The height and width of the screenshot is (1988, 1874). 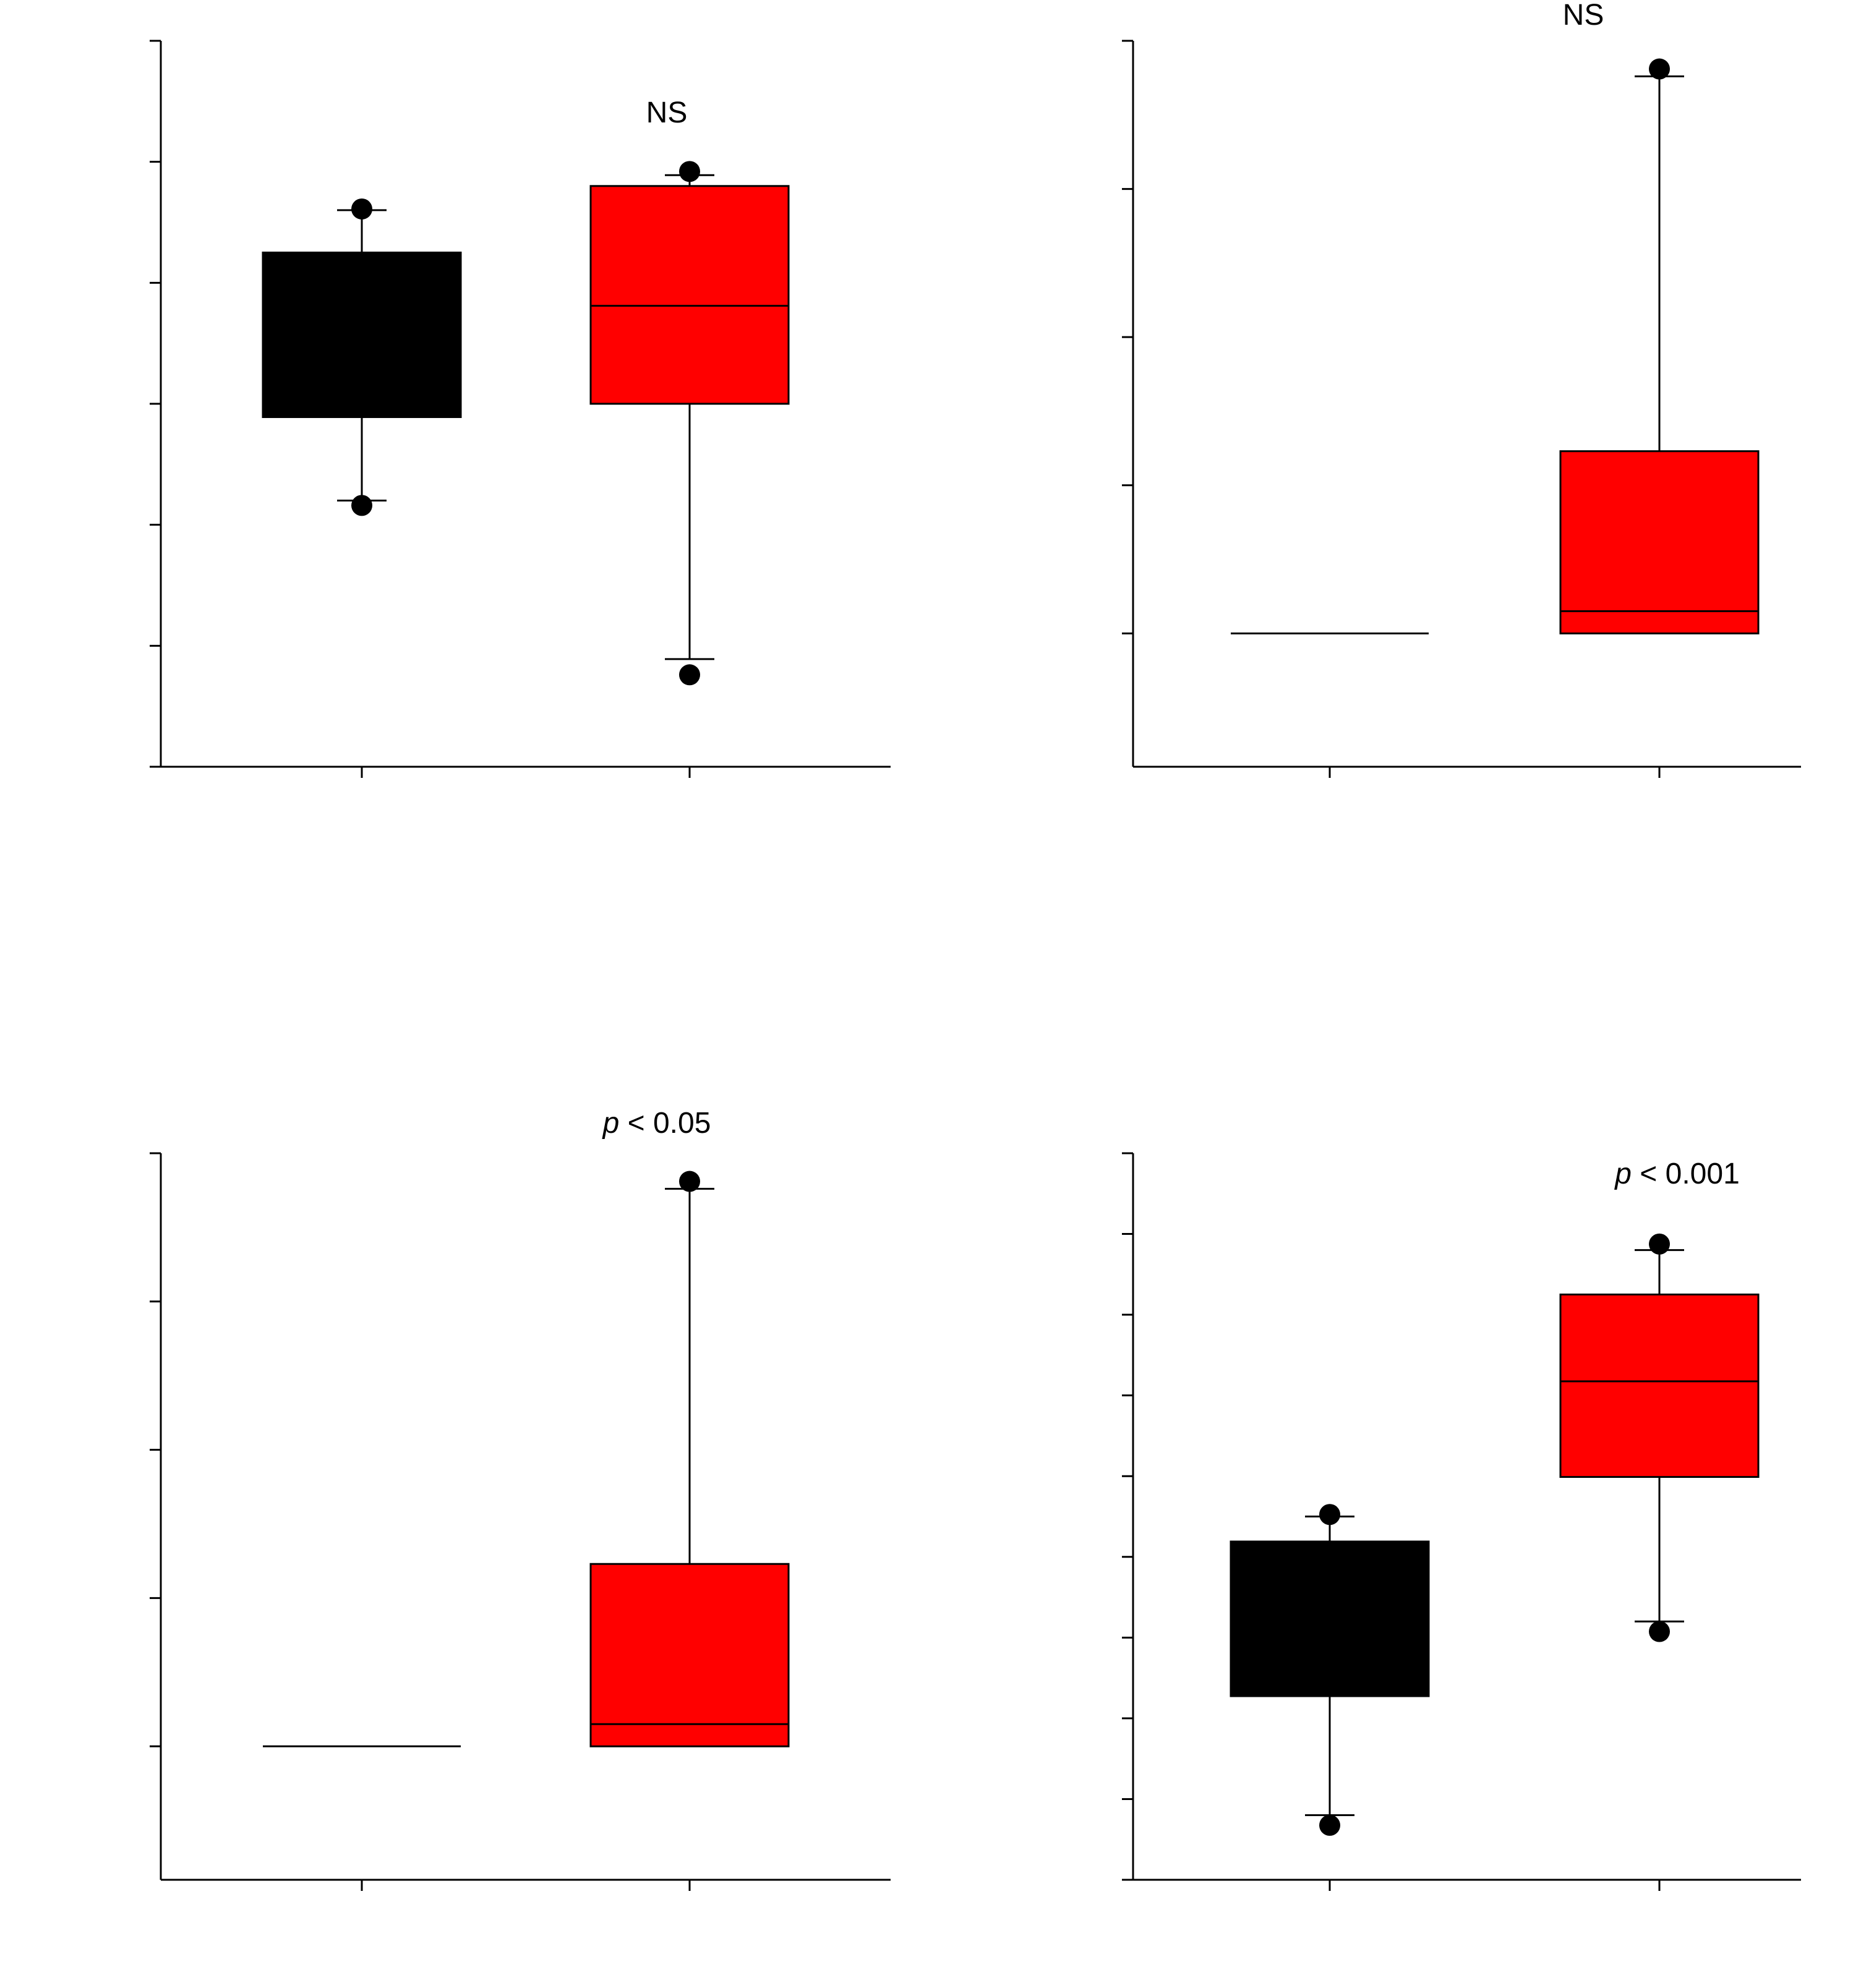 I want to click on chart-panel-4: p < 0.001, so click(x=1461, y=1521).